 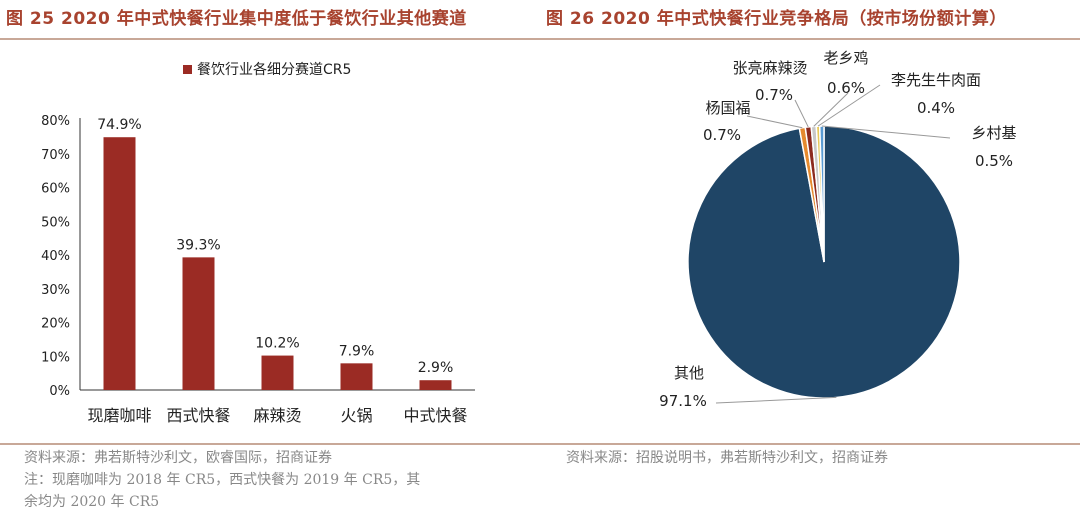 I want to click on left-source-line: 资料来源：弗若斯特沙利文，欧睿国际，招商证券, so click(x=178, y=458).